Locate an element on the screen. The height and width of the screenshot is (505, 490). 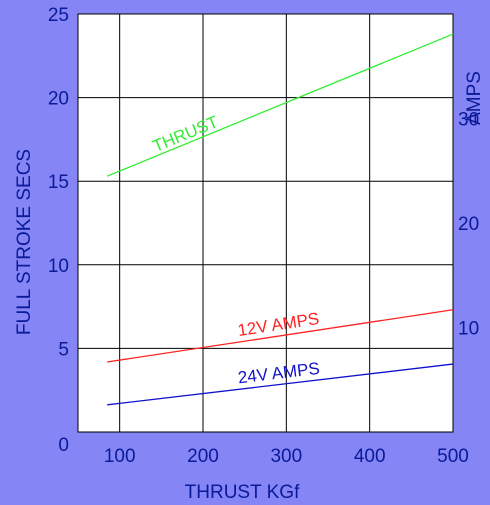
x-tick-label: 500 is located at coordinates (453, 456).